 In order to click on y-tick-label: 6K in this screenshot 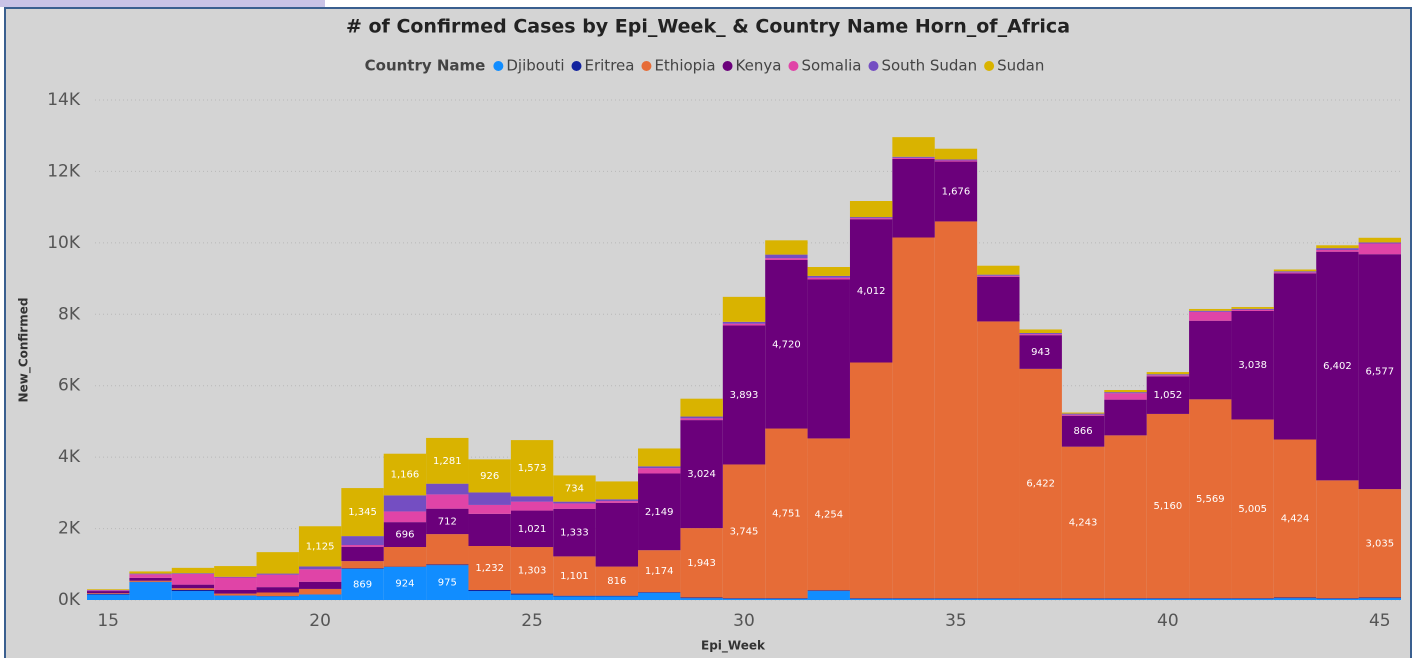, I will do `click(69, 386)`.